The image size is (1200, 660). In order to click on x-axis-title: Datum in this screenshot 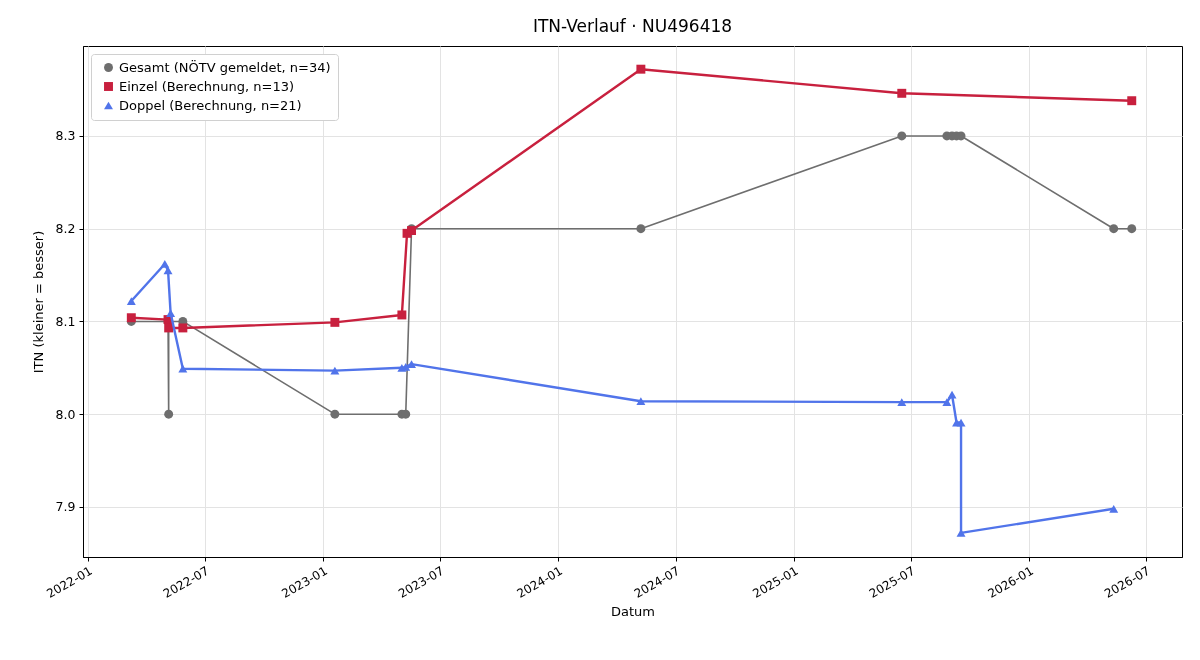, I will do `click(633, 612)`.